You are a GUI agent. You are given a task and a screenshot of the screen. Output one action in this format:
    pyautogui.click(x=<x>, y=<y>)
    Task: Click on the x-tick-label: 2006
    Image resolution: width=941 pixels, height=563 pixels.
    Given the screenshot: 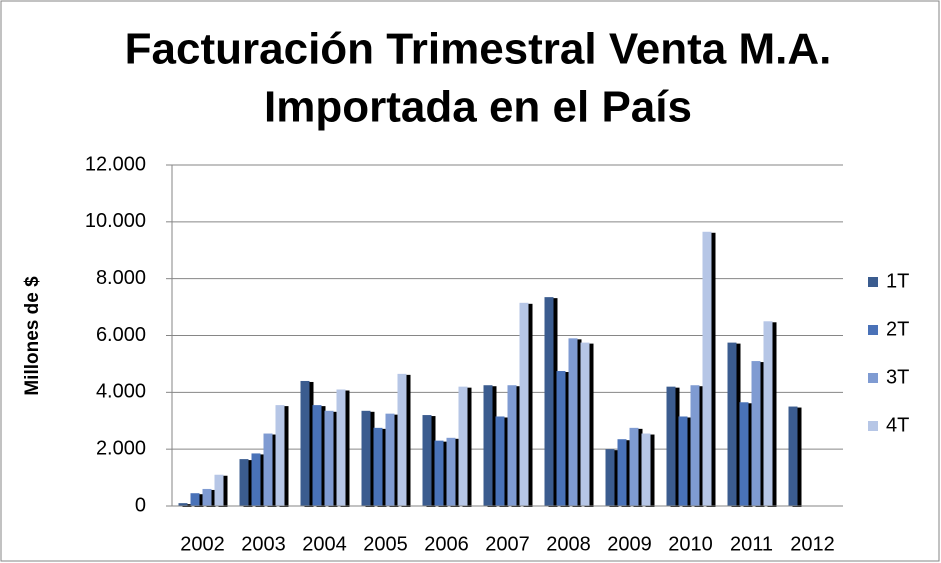 What is the action you would take?
    pyautogui.click(x=446, y=544)
    